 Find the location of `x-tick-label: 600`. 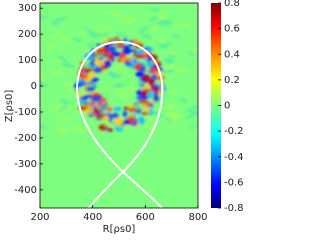

x-tick-label: 600 is located at coordinates (145, 217).